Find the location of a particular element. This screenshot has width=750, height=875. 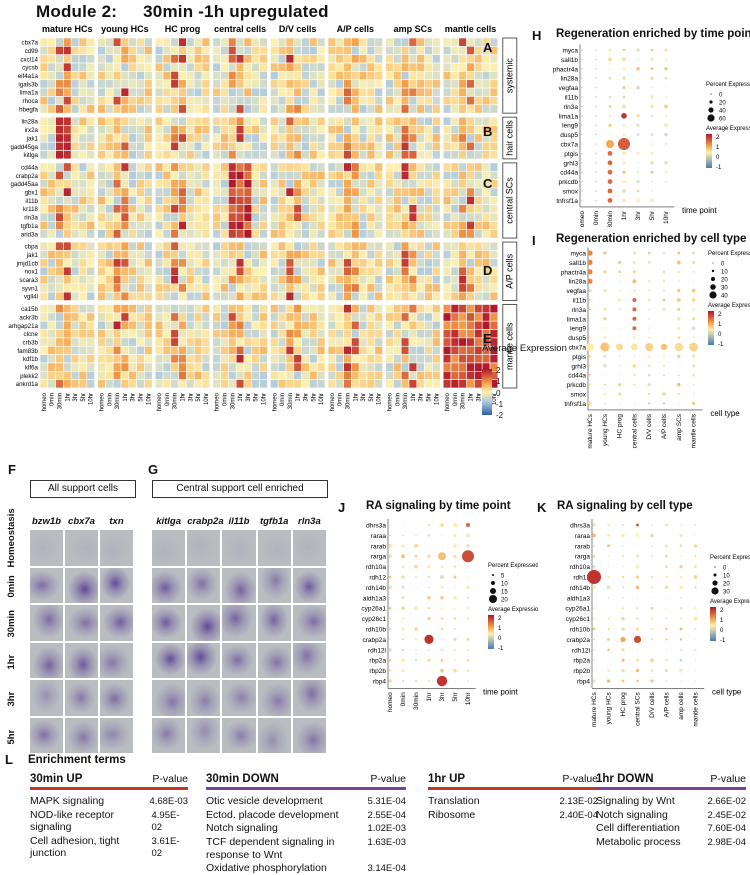

heatmap-gene-label: kr118 is located at coordinates (31, 209).